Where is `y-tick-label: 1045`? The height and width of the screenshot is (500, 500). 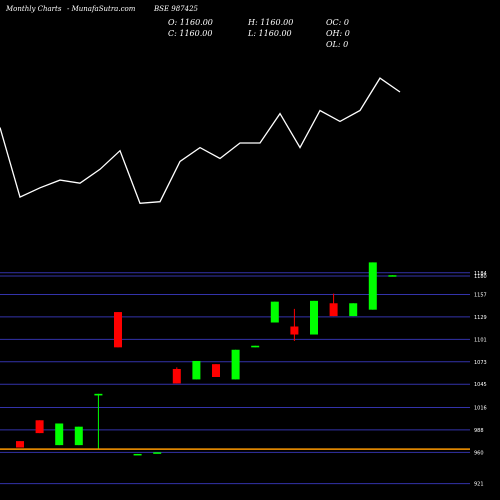
y-tick-label: 1045 is located at coordinates (480, 385).